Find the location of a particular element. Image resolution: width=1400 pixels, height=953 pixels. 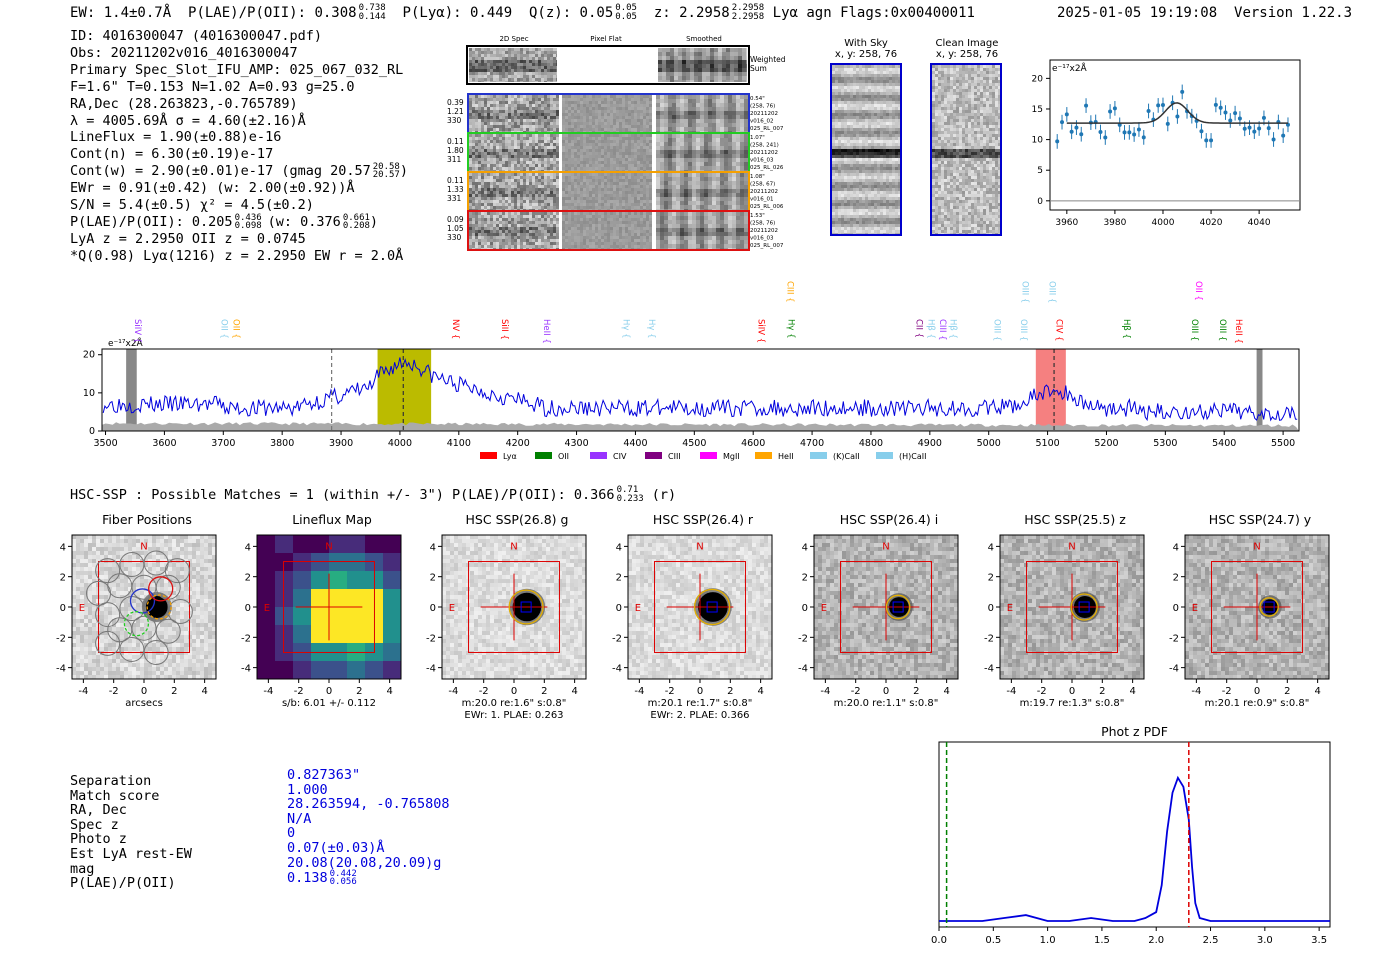

info-line: EWr = 0.91(±0.42) (w: 2.00(±0.92))Å is located at coordinates (239, 188).